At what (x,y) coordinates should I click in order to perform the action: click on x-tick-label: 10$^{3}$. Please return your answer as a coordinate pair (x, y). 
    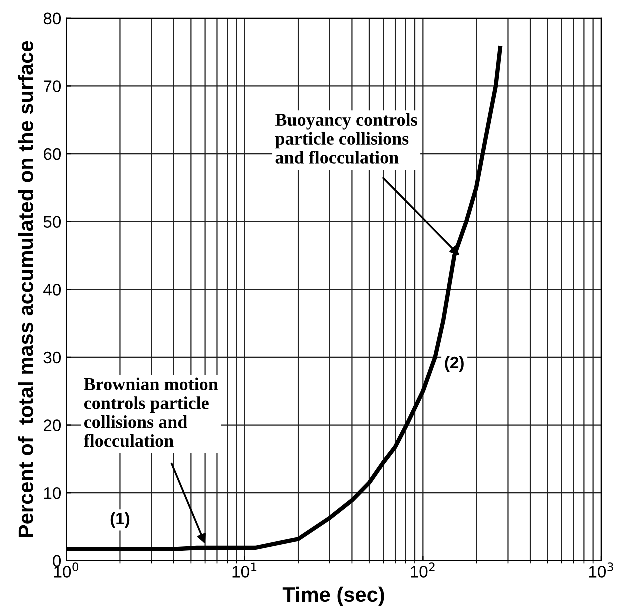
    Looking at the image, I should click on (601, 570).